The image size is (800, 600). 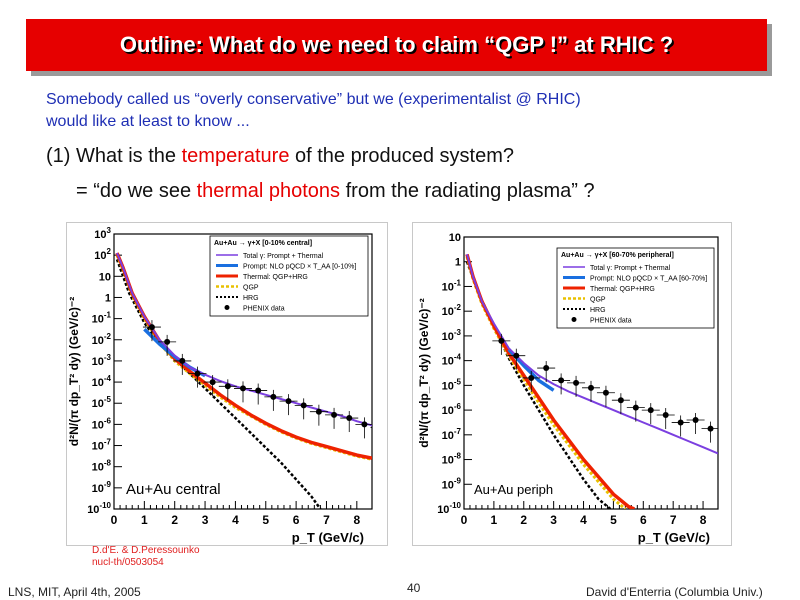 What do you see at coordinates (452, 384) in the screenshot?
I see `y-tick-label: 10⁻⁵` at bounding box center [452, 384].